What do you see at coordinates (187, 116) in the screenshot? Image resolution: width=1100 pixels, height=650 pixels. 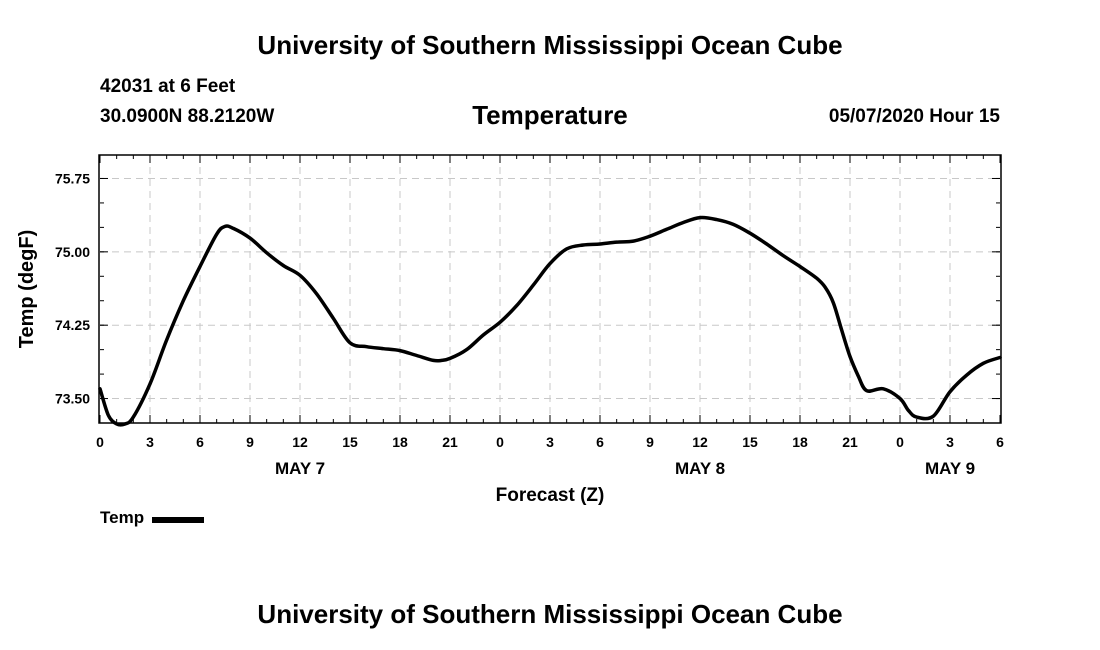 I see `coordinates-label: 30.0900N 88.2120W` at bounding box center [187, 116].